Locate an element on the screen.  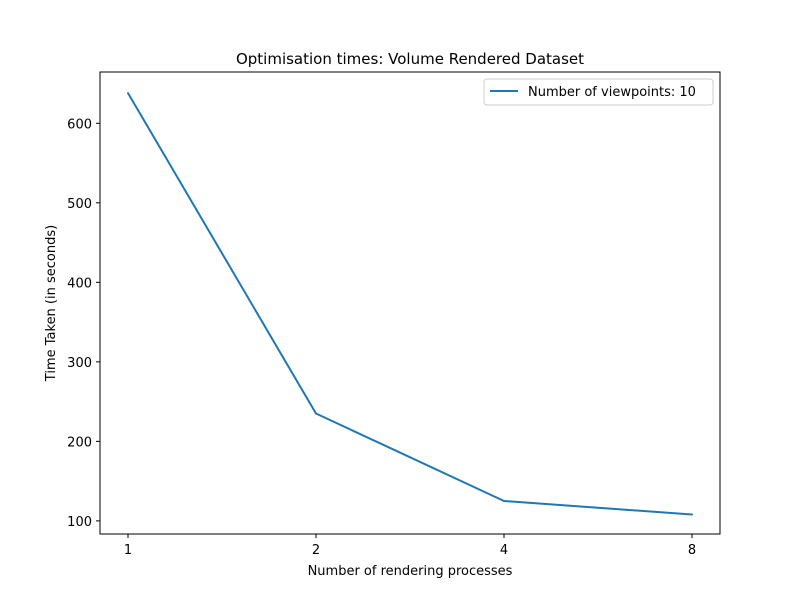
y-tick-label: 300 is located at coordinates (79, 363).